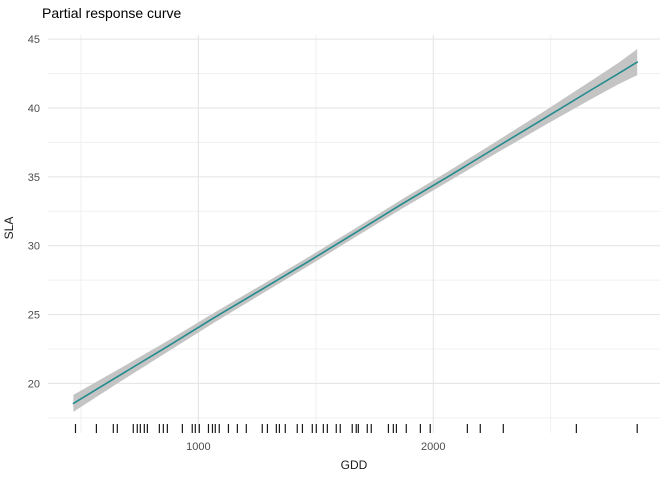 Image resolution: width=672 pixels, height=480 pixels. I want to click on y-tick-label: 20, so click(34, 384).